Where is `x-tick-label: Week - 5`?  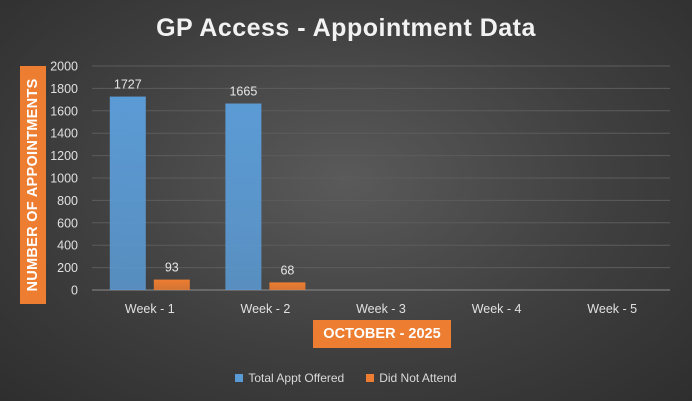 x-tick-label: Week - 5 is located at coordinates (612, 309).